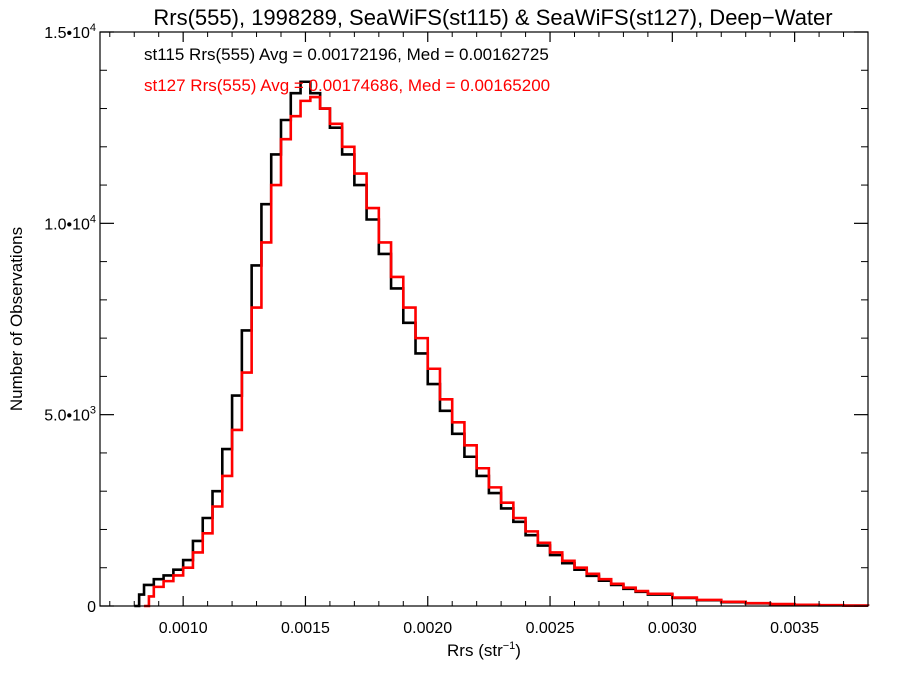 This screenshot has height=675, width=900. What do you see at coordinates (427, 628) in the screenshot?
I see `x-tick-label: 0.0020` at bounding box center [427, 628].